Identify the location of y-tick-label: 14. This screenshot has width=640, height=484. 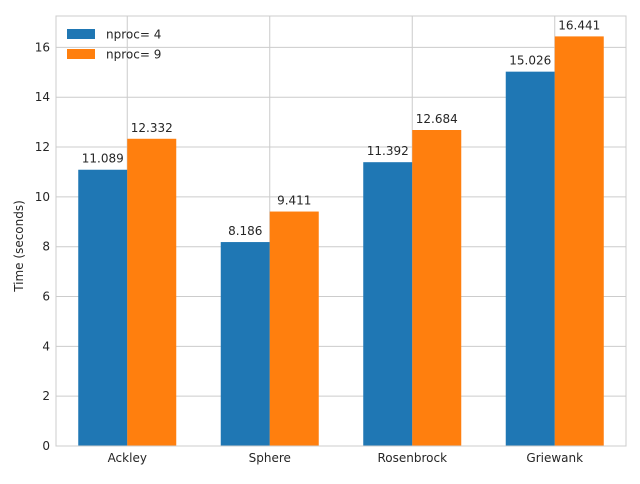
(42, 97).